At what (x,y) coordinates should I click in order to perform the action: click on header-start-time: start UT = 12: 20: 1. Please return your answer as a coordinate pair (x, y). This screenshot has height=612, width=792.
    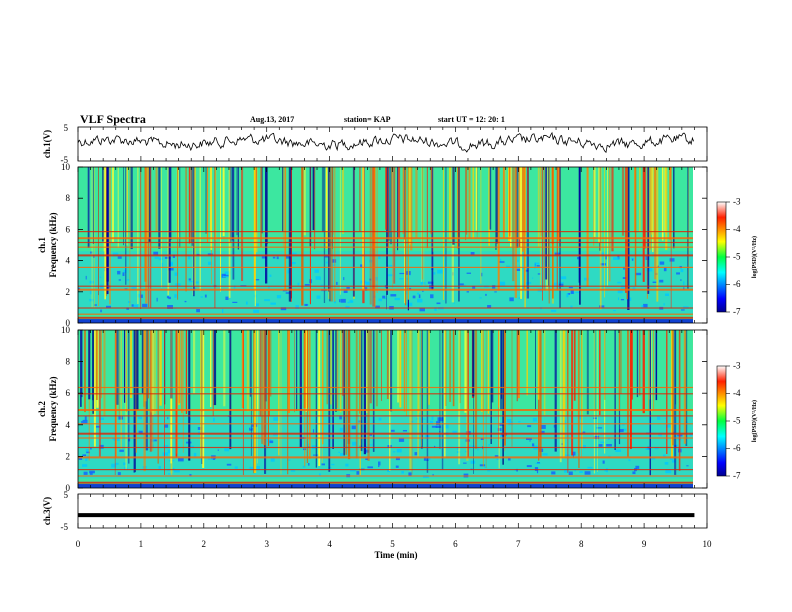
    Looking at the image, I should click on (471, 119).